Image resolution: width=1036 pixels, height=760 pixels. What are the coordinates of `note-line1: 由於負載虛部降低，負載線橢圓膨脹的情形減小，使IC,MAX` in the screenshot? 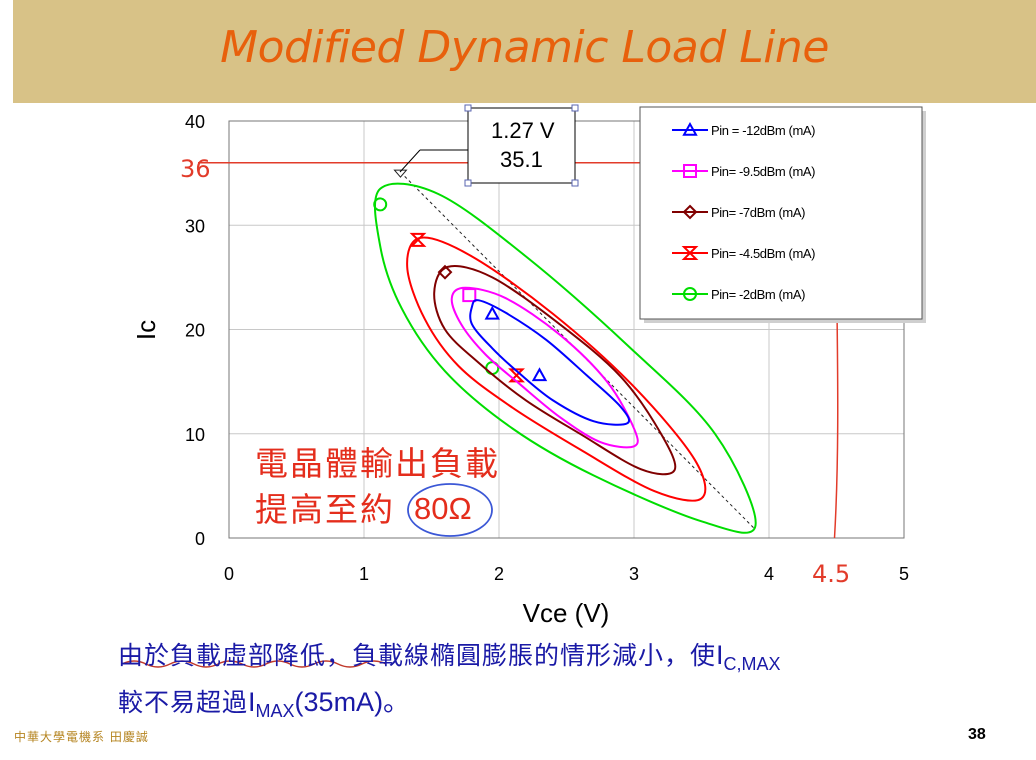 It's located at (449, 659).